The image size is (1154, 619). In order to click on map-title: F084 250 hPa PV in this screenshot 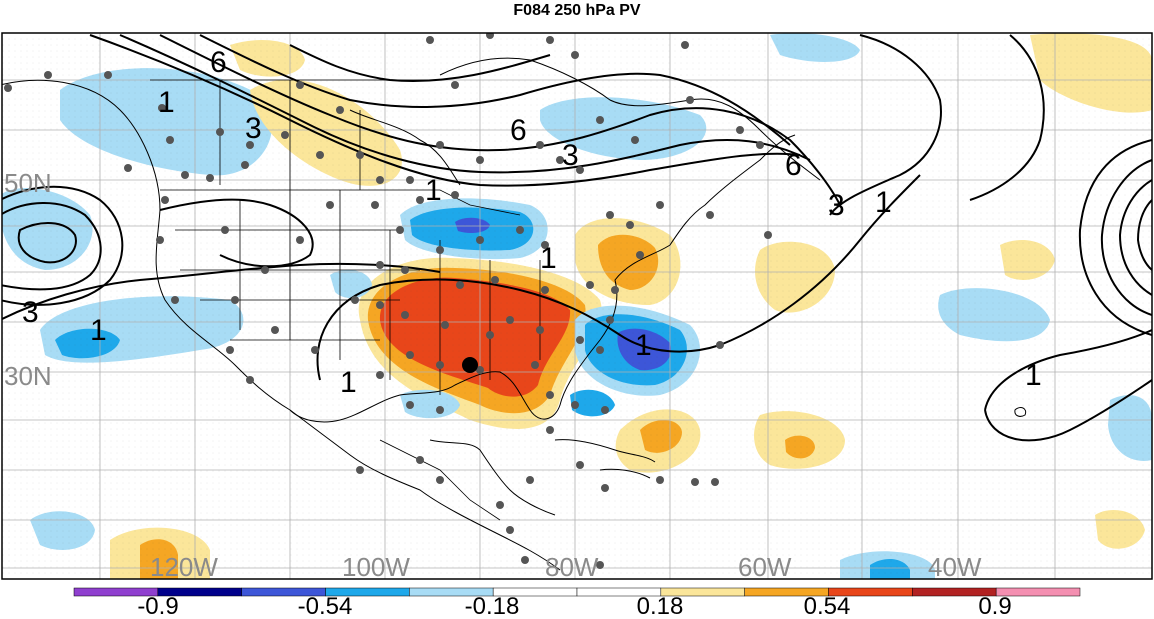, I will do `click(577, 10)`.